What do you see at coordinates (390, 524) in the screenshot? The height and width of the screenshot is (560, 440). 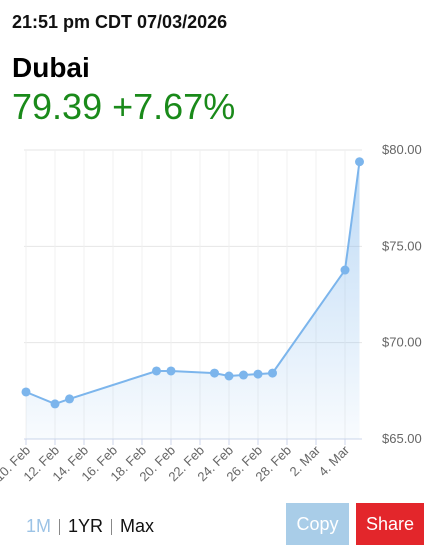 I see `share-button: Share` at bounding box center [390, 524].